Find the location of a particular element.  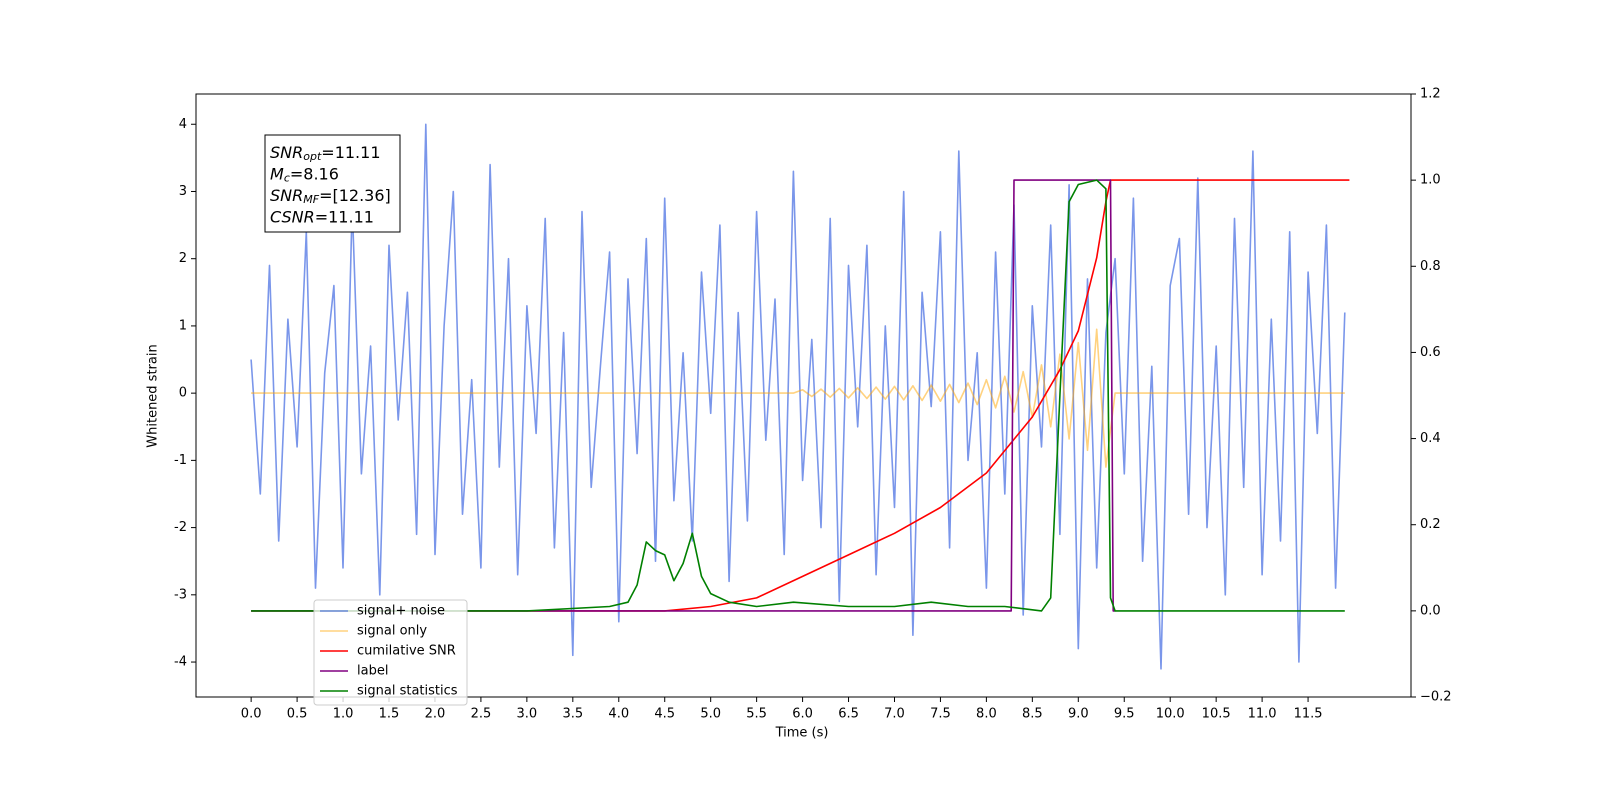

x-tick-label: 8.0 is located at coordinates (986, 714).